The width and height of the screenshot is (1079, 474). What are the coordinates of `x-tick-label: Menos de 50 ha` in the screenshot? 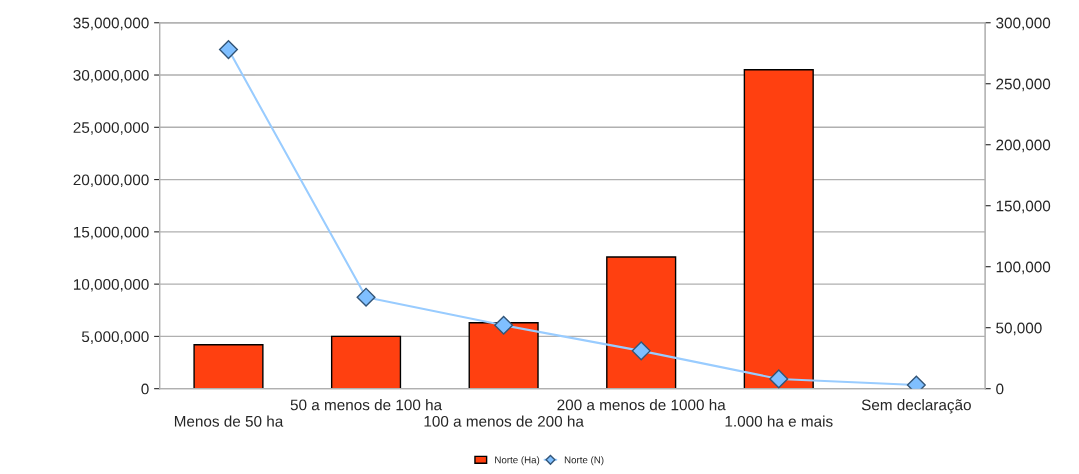 It's located at (229, 421).